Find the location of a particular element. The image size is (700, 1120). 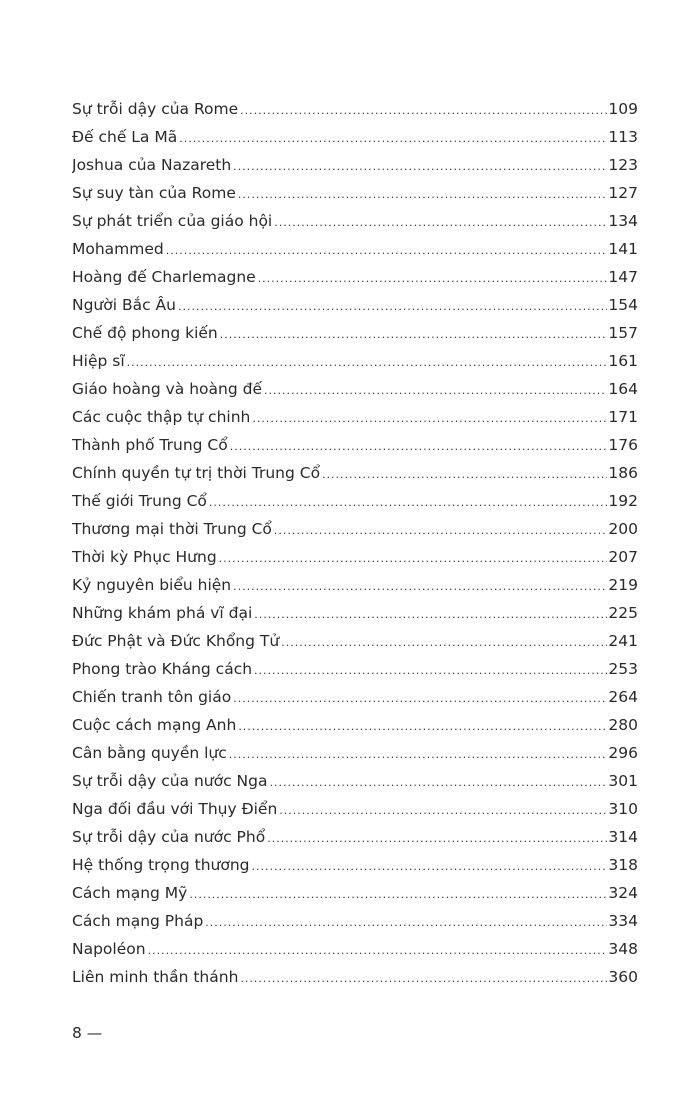

toc-entry: Thương mại thời Trung Cổ 200 is located at coordinates (355, 529).